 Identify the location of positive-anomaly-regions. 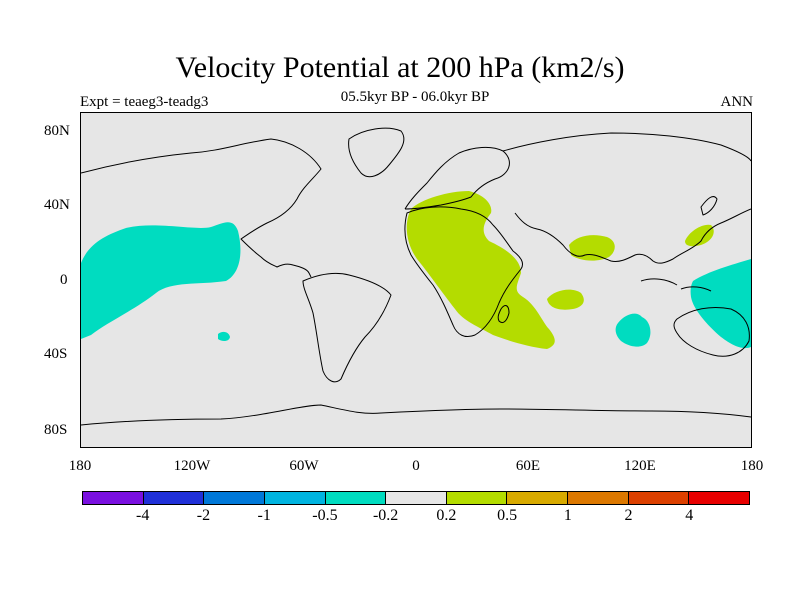
(560, 270).